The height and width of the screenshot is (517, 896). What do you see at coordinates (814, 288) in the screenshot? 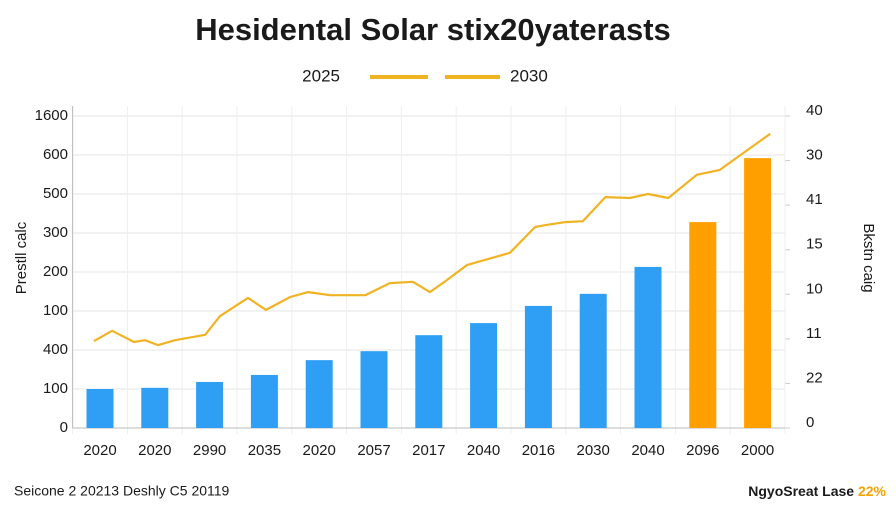
I see `y2-tick-label: 10` at bounding box center [814, 288].